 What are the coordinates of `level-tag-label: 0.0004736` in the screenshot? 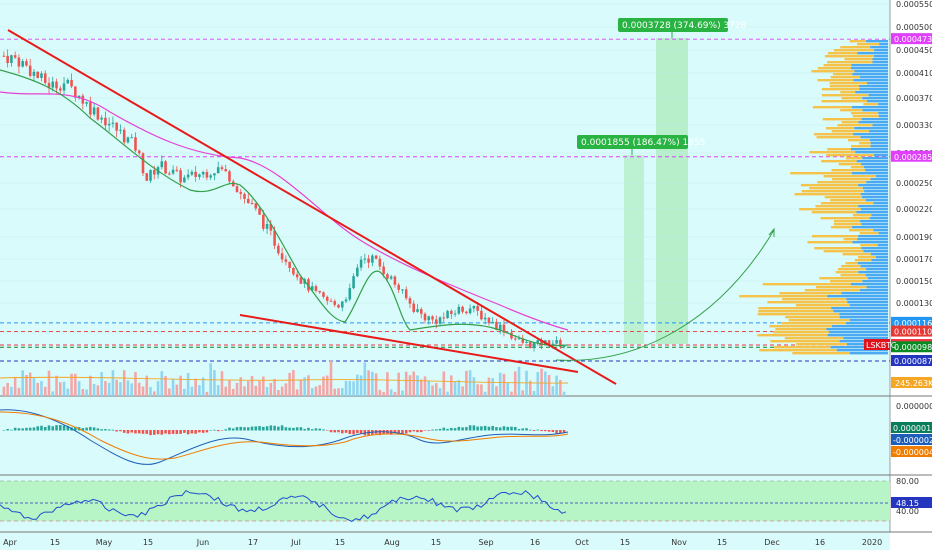 It's located at (913, 39).